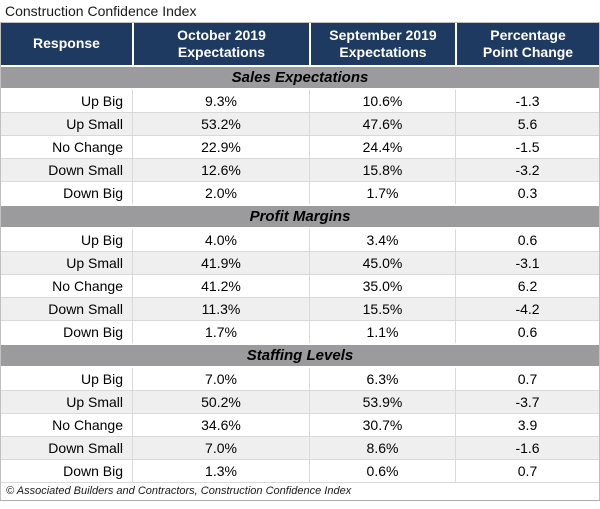 This screenshot has height=509, width=600. I want to click on table-row: No Change 34.6% 30.7% 3.9, so click(300, 424).